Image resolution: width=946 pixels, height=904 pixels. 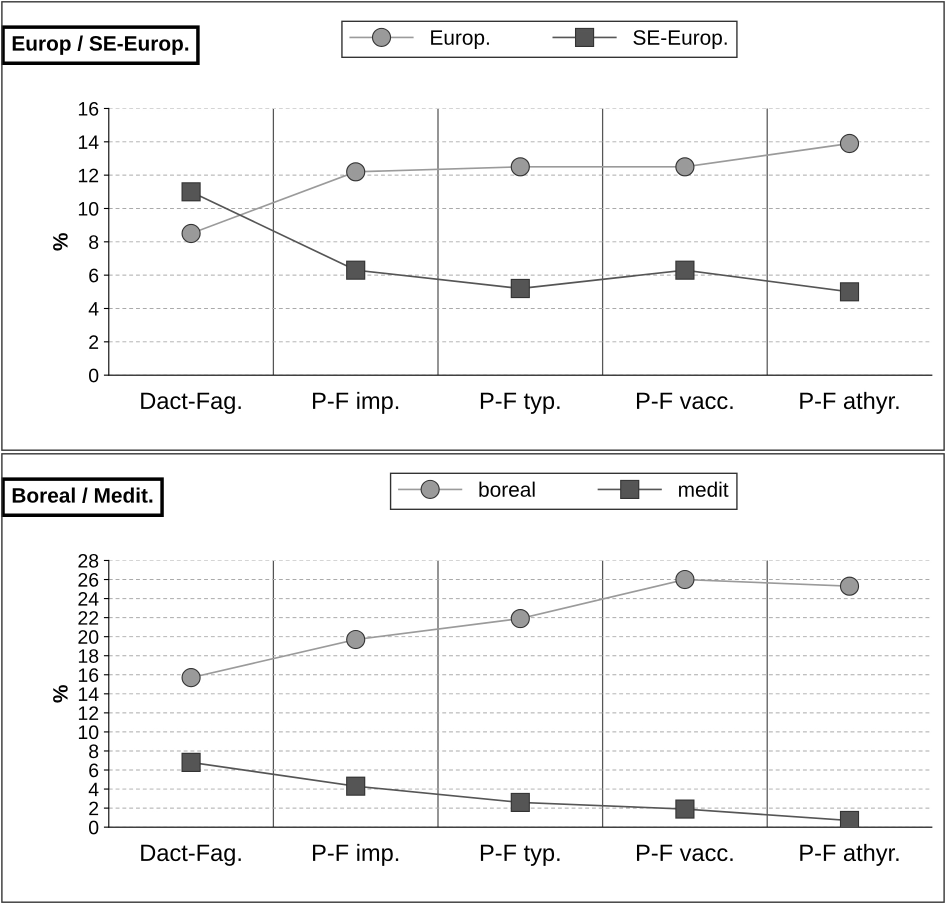 I want to click on legend-label: SE-Europ., so click(x=680, y=40).